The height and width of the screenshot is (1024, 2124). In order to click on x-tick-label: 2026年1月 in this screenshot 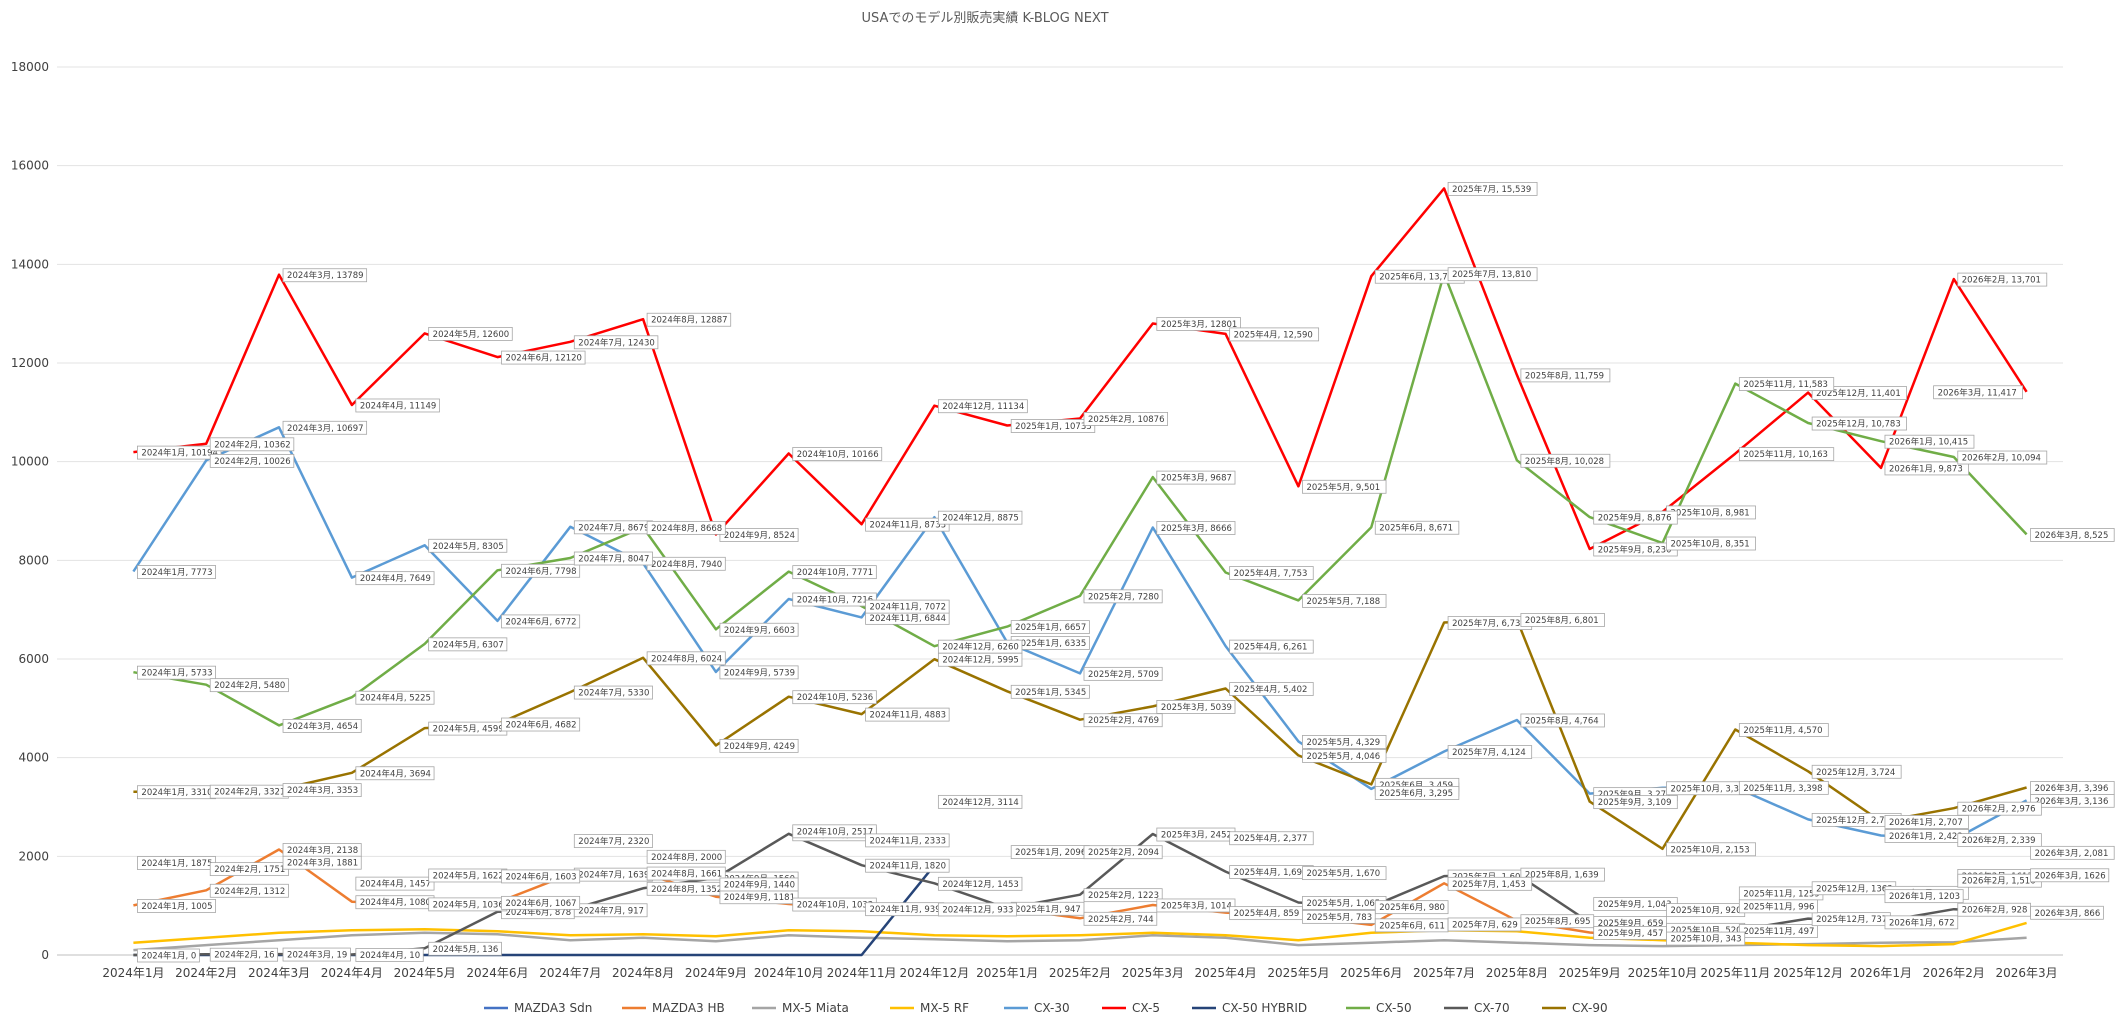, I will do `click(1881, 973)`.